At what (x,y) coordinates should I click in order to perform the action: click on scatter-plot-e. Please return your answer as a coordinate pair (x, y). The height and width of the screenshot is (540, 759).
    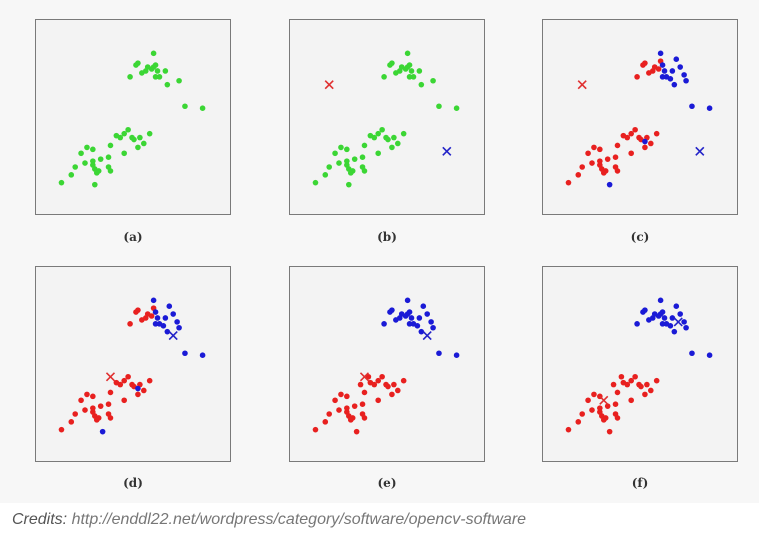
    Looking at the image, I should click on (386, 366).